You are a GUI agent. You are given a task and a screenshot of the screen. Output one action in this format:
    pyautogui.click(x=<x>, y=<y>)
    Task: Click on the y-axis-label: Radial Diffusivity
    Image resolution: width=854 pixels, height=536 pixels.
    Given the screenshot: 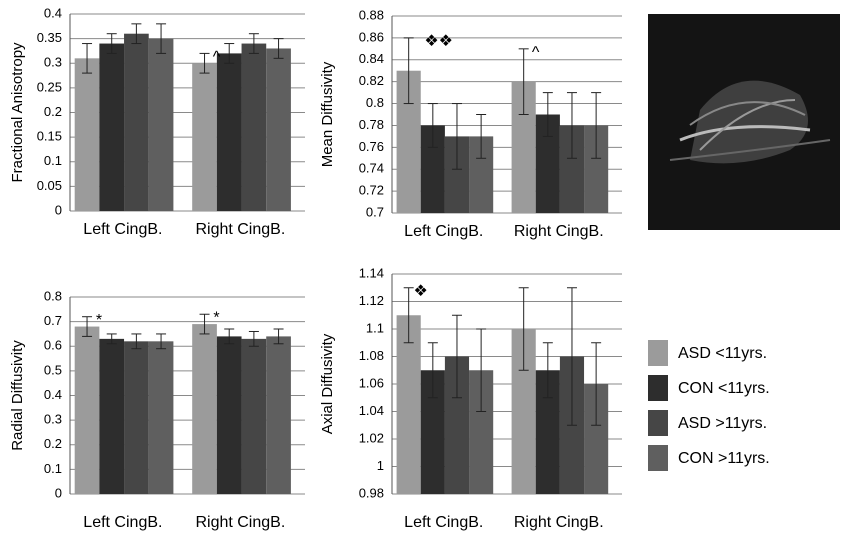 What is the action you would take?
    pyautogui.click(x=17, y=395)
    